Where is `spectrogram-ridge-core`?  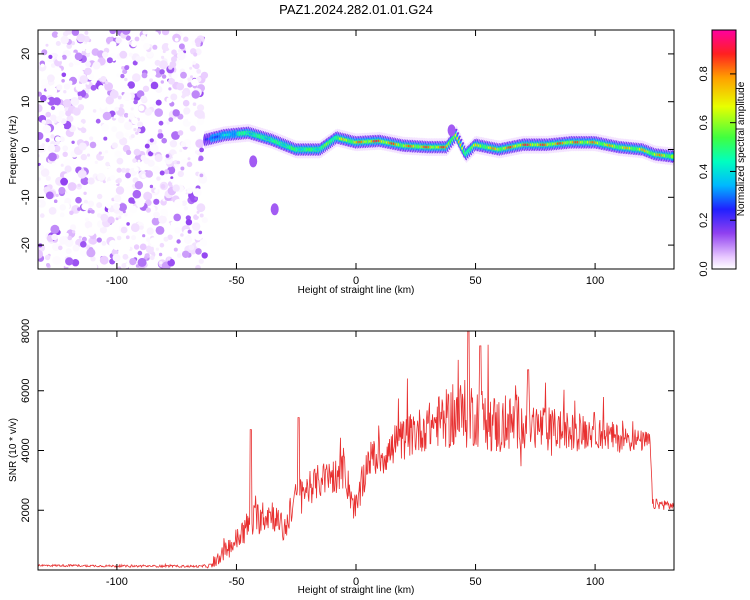
spectrogram-ridge-core is located at coordinates (672, 156).